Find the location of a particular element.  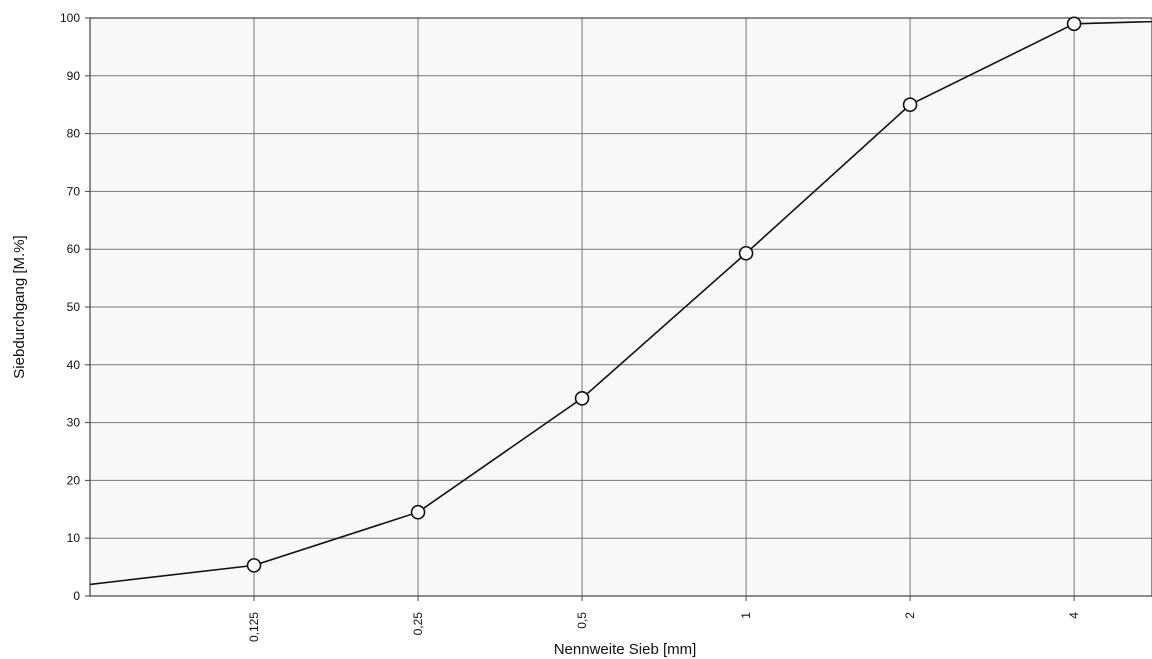

y-tick-label: 40 is located at coordinates (74, 365).